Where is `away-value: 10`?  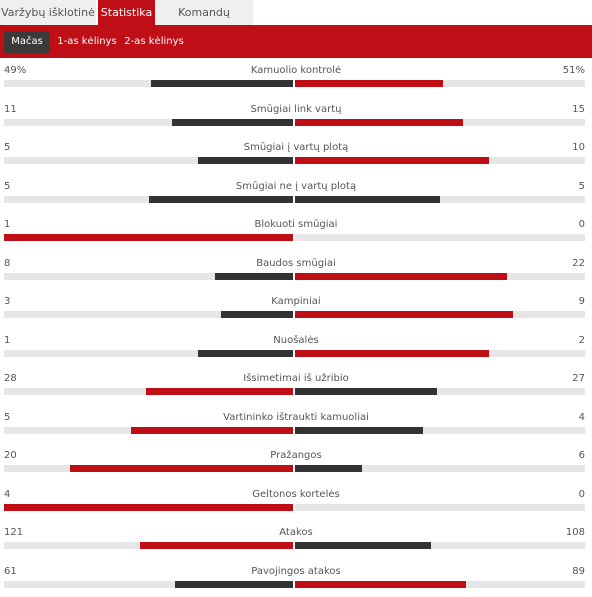
away-value: 10 is located at coordinates (578, 147).